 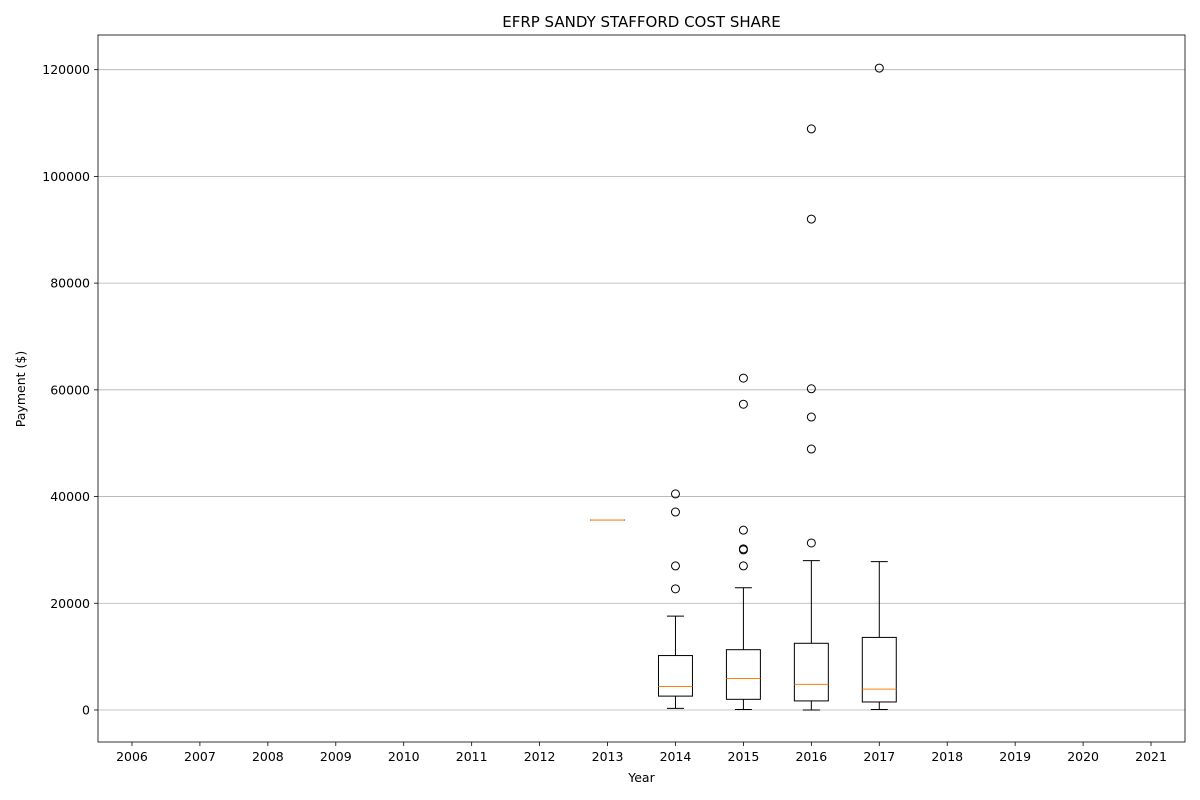 What do you see at coordinates (641, 22) in the screenshot?
I see `chart-title: EFRP SANDY STAFFORD COST SHARE` at bounding box center [641, 22].